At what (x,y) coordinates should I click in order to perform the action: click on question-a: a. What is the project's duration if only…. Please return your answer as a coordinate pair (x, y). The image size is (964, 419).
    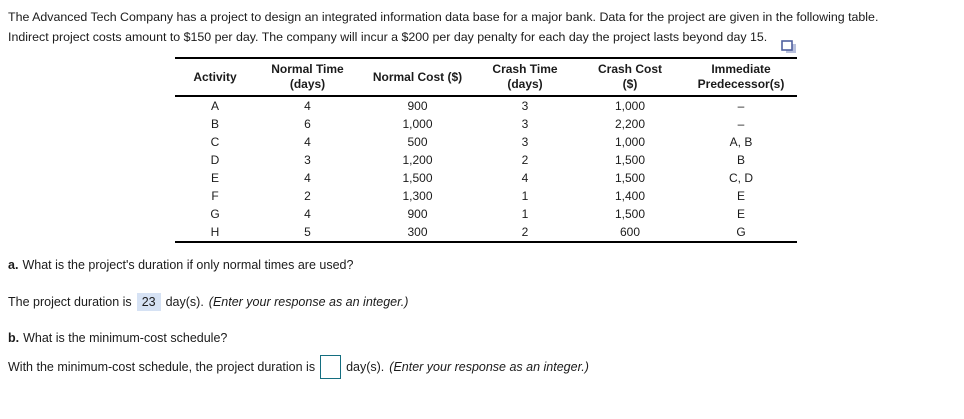
    Looking at the image, I should click on (180, 265).